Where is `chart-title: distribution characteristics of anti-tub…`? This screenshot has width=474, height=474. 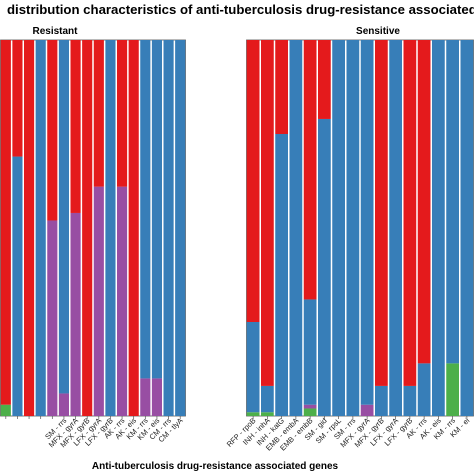 chart-title: distribution characteristics of anti-tub… is located at coordinates (240, 9).